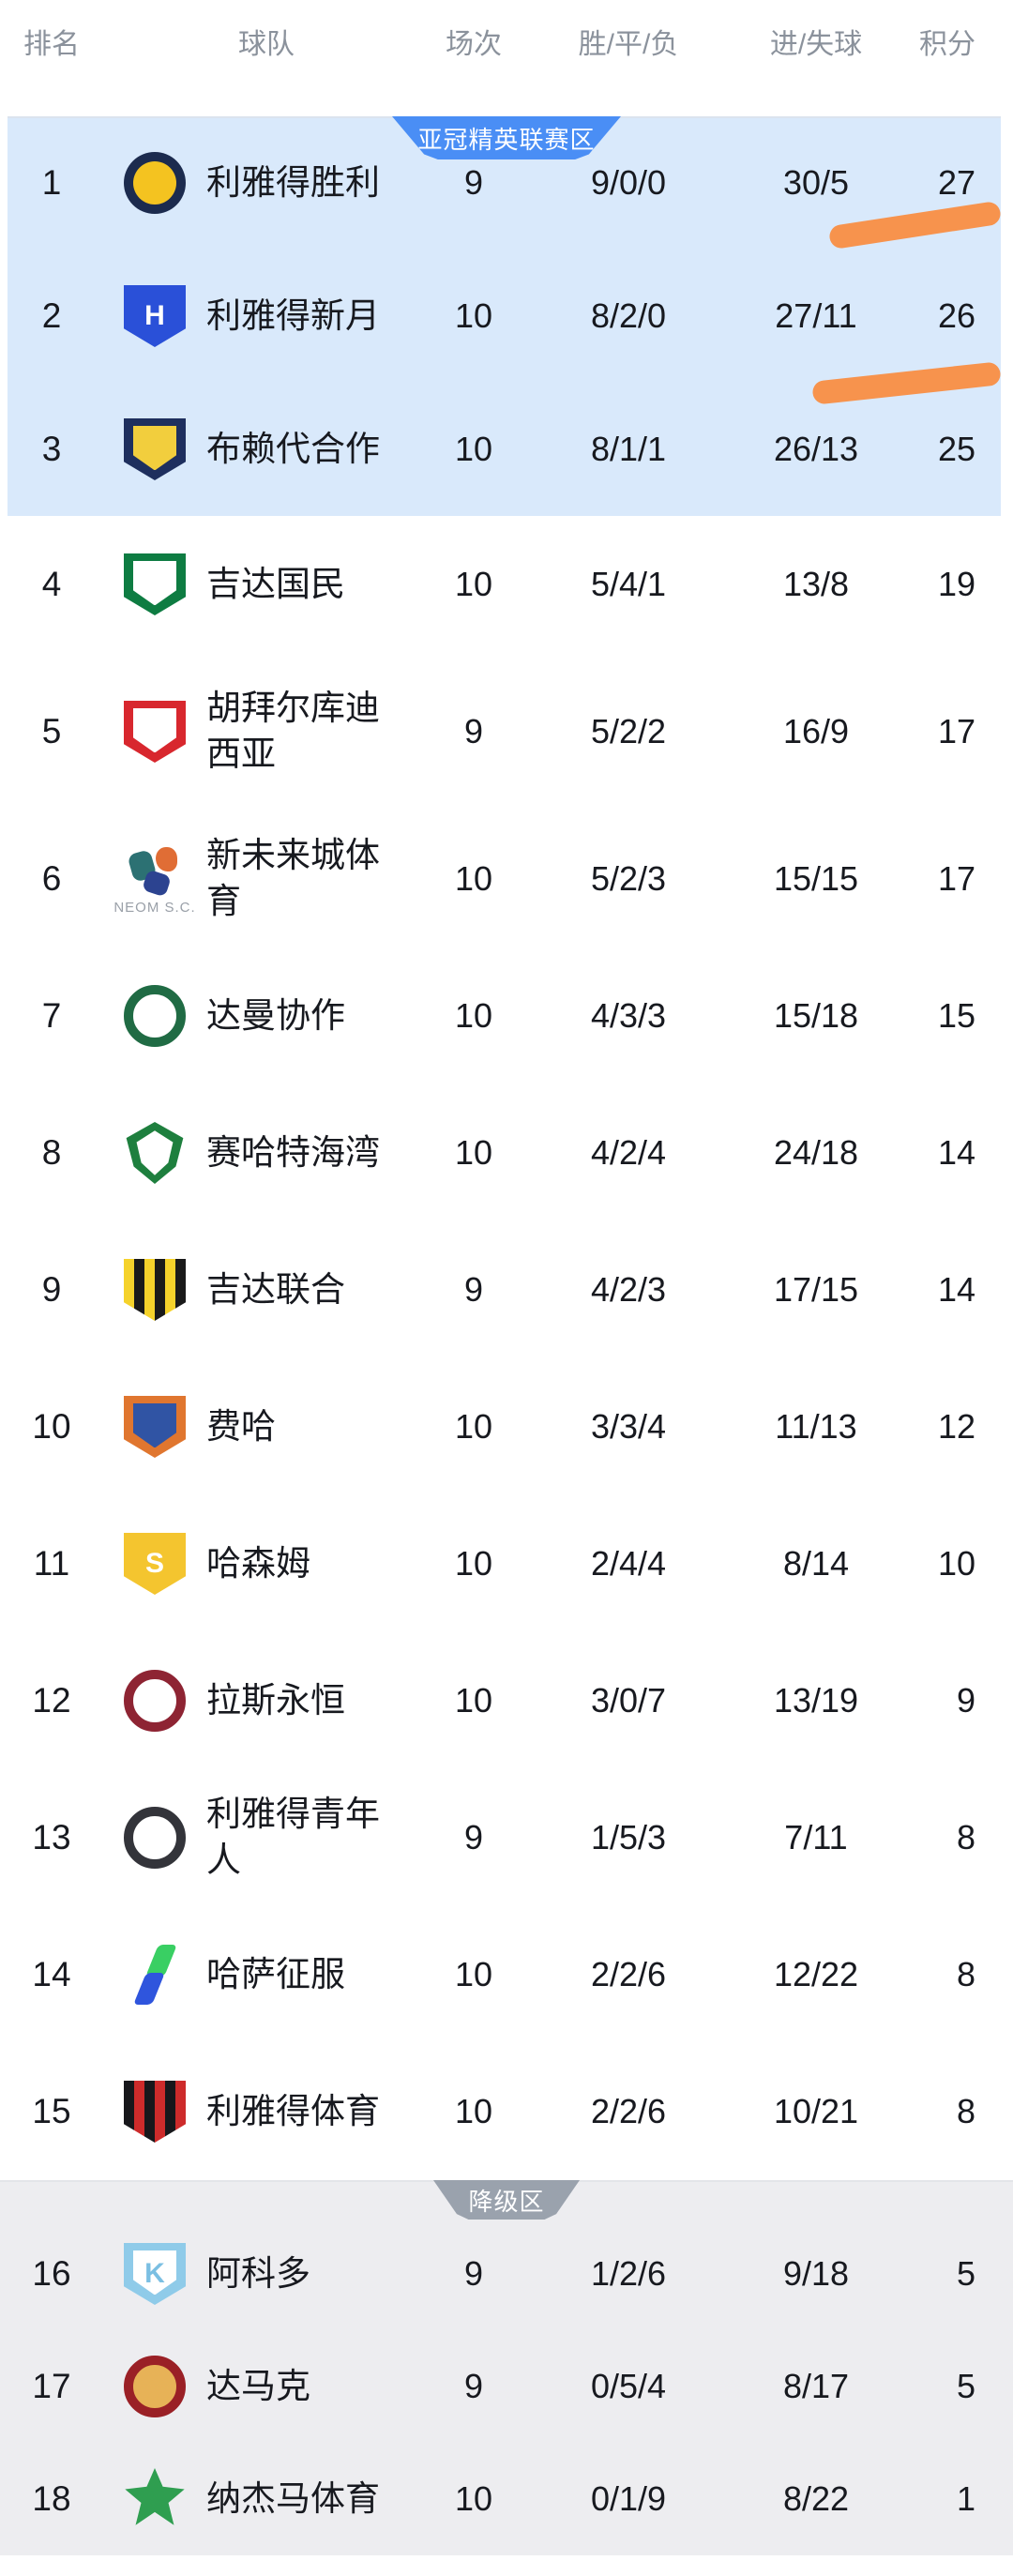  I want to click on team-cell: 赛哈特海湾, so click(253, 1153).